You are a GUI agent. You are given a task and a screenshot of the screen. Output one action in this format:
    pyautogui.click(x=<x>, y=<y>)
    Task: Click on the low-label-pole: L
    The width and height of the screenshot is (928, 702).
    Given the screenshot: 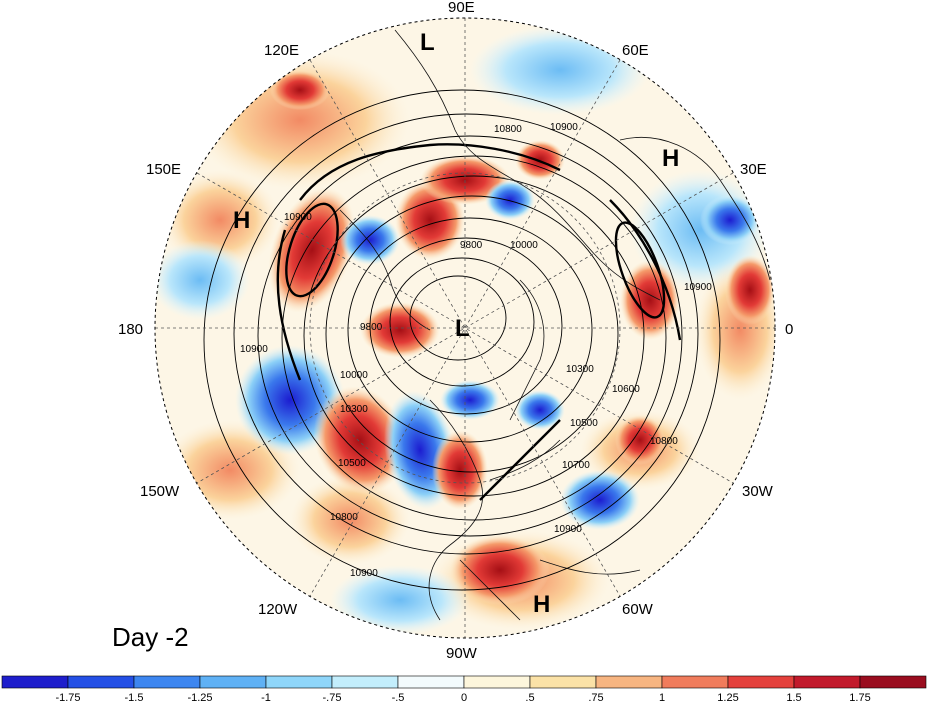 What is the action you would take?
    pyautogui.click(x=462, y=328)
    